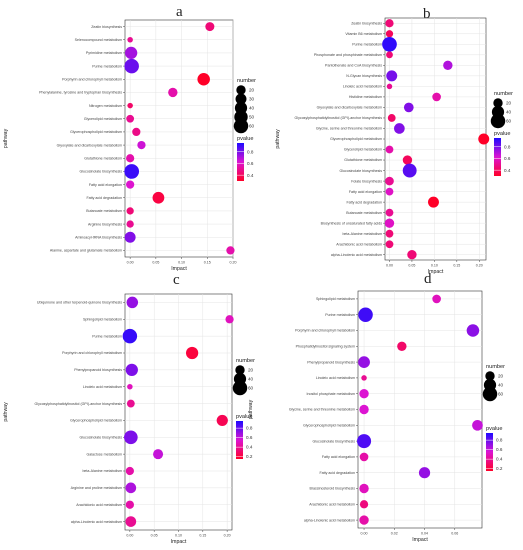 The image size is (523, 550). Describe the element at coordinates (154, 536) in the screenshot. I see `x-tick-label: 0.05` at that location.